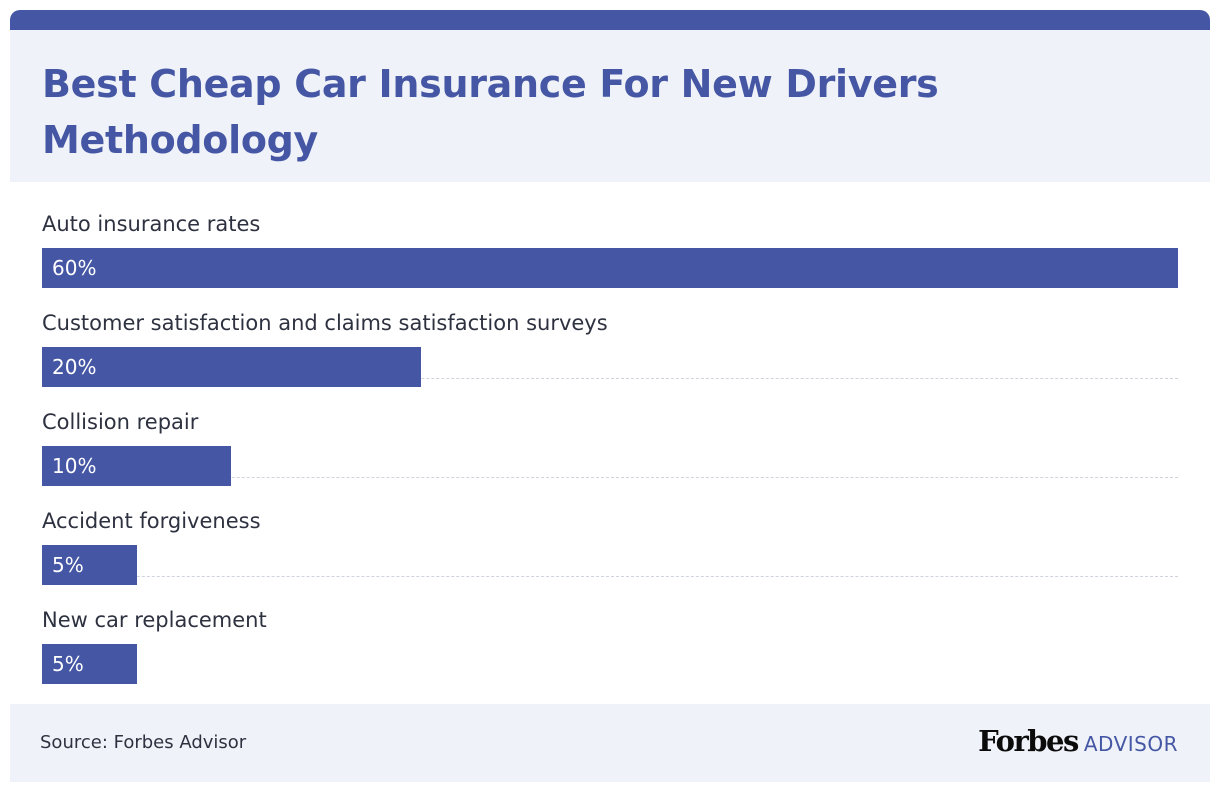 The height and width of the screenshot is (792, 1220). What do you see at coordinates (610, 20) in the screenshot?
I see `top-accent-band` at bounding box center [610, 20].